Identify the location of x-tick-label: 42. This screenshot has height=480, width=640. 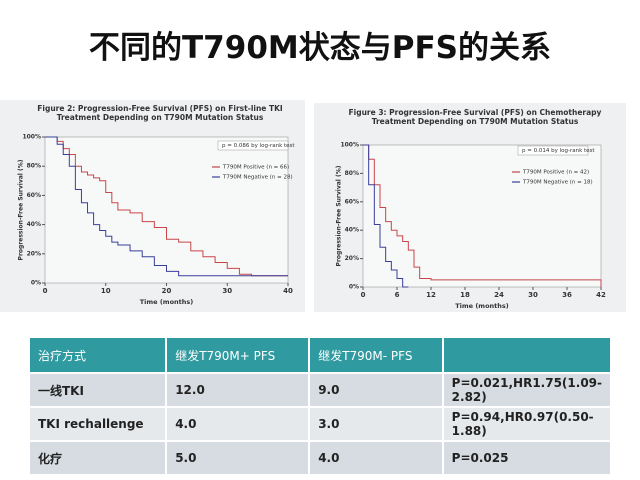
(601, 295).